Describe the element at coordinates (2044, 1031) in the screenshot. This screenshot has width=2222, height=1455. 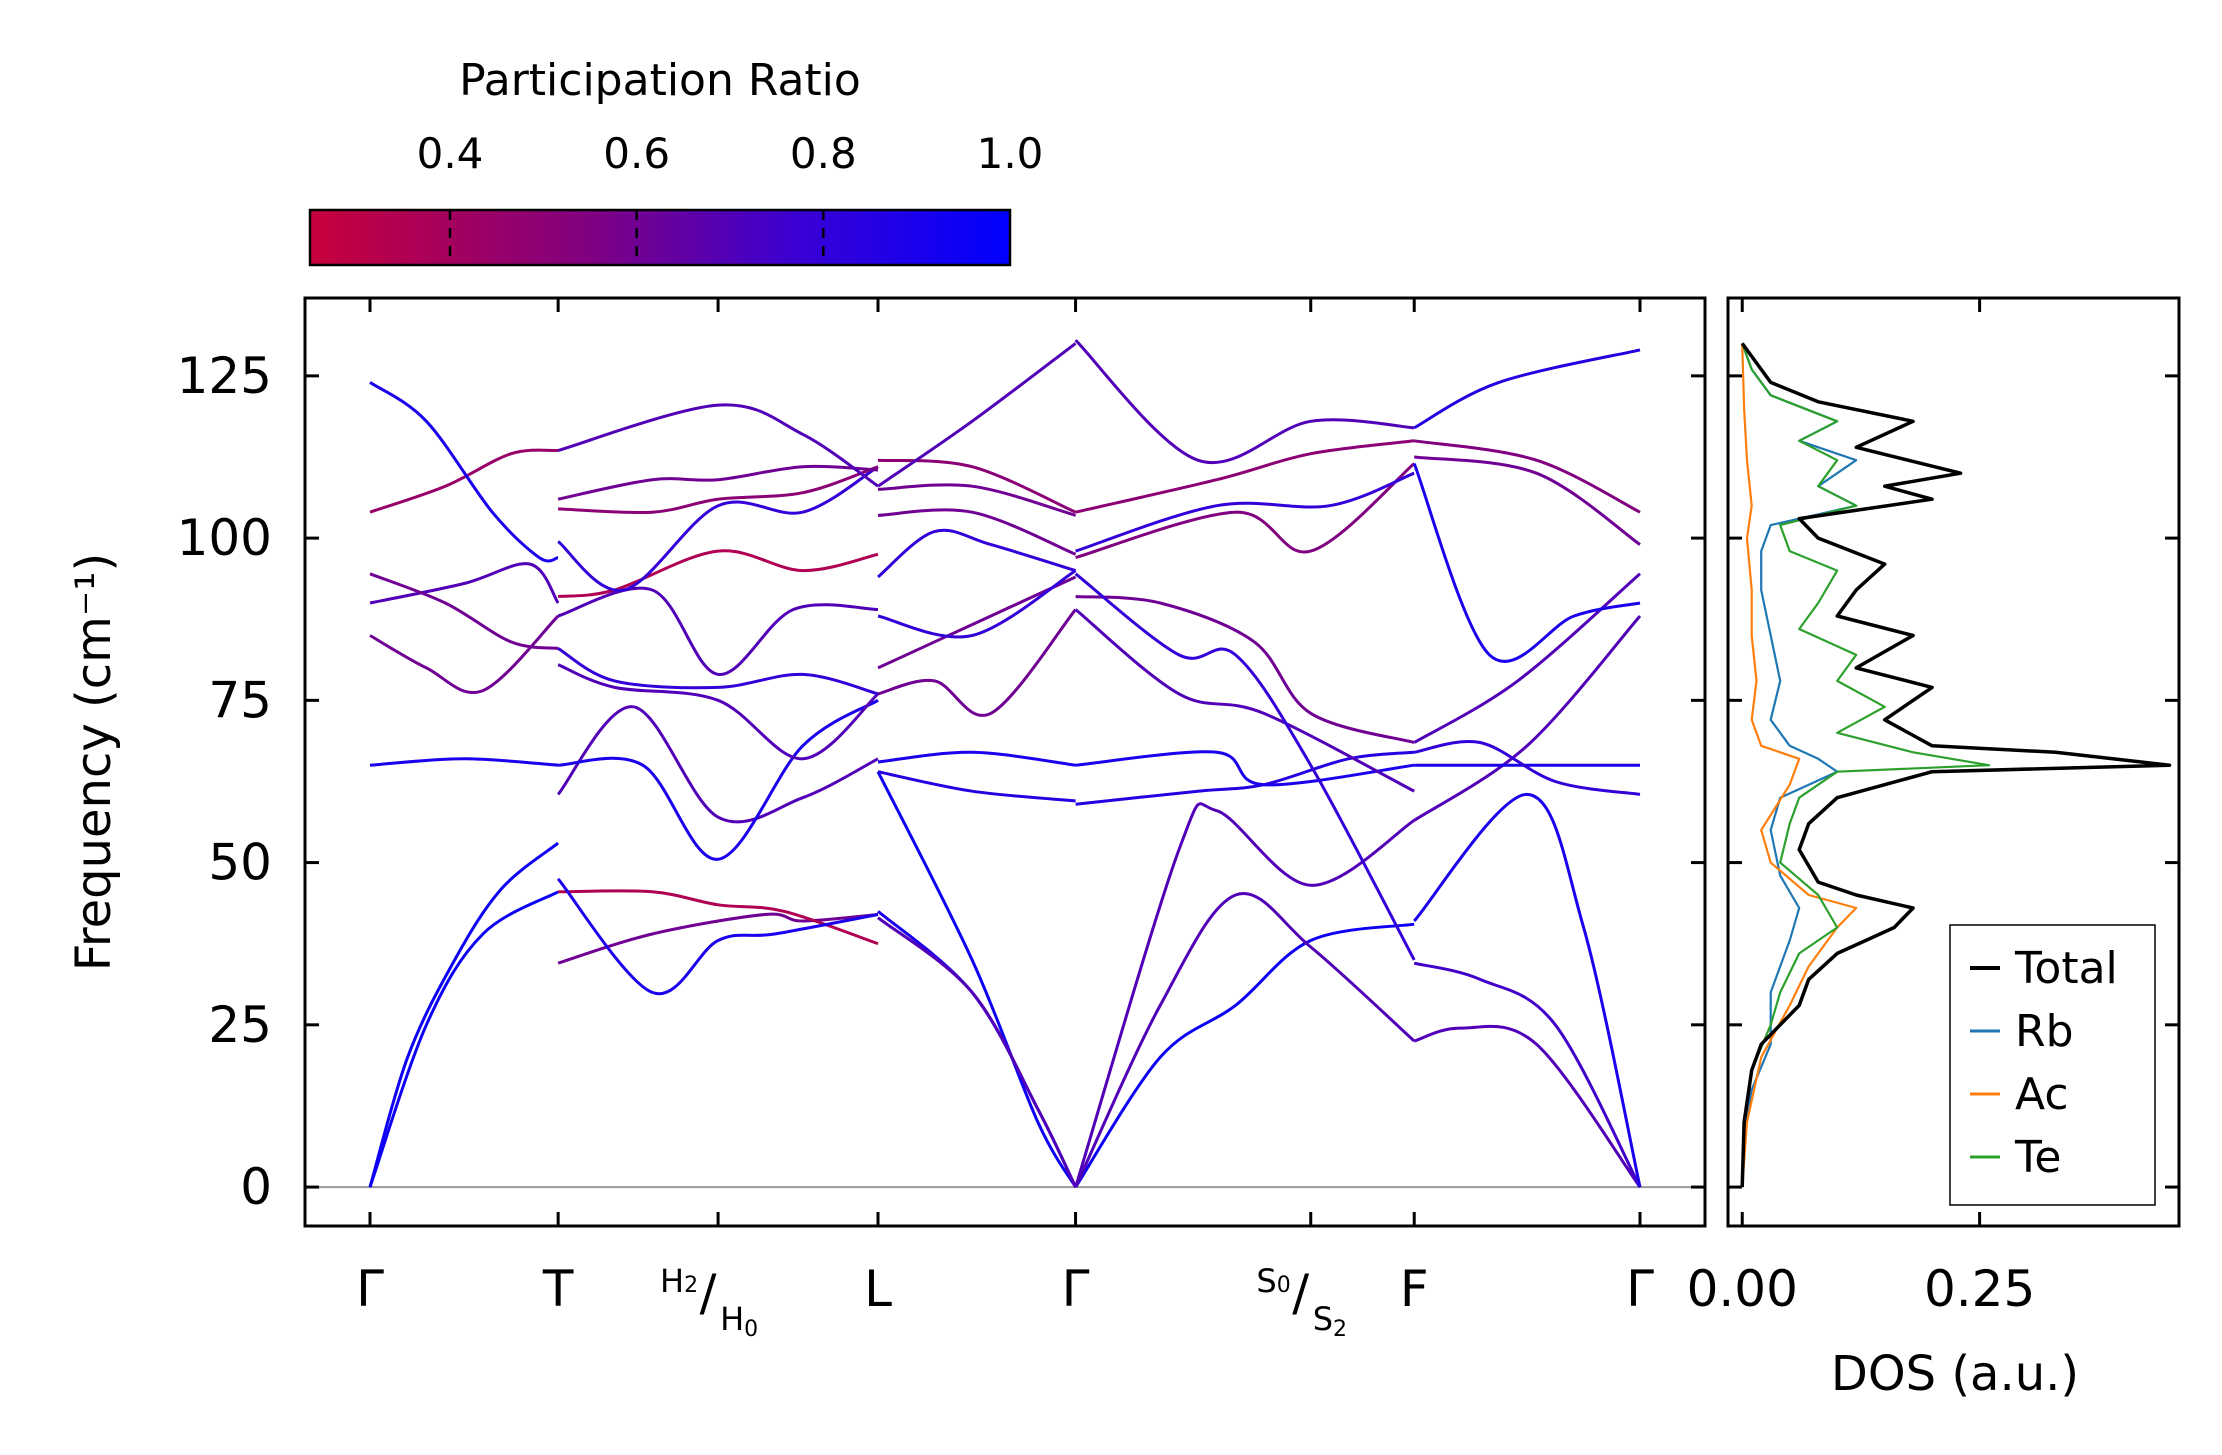
I see `legend-label: Rb` at that location.